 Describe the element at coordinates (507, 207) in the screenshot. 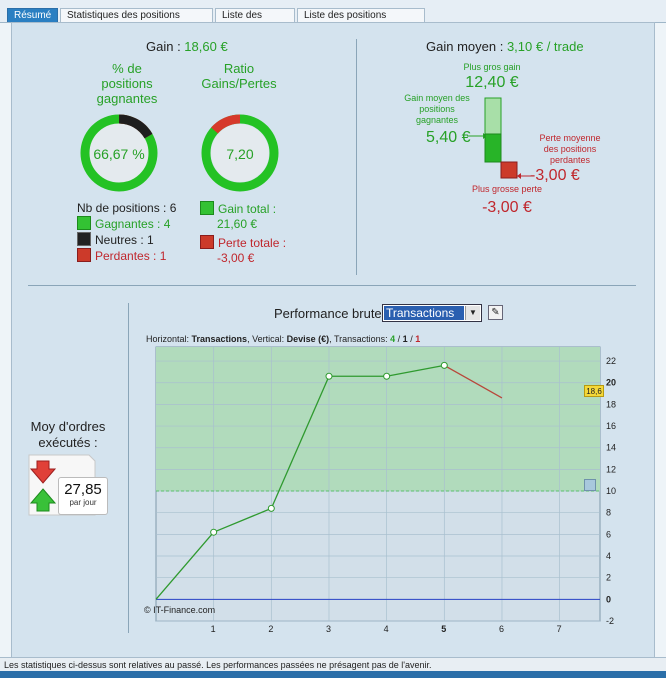

I see `biggest-loss-value: -3,00 €` at that location.